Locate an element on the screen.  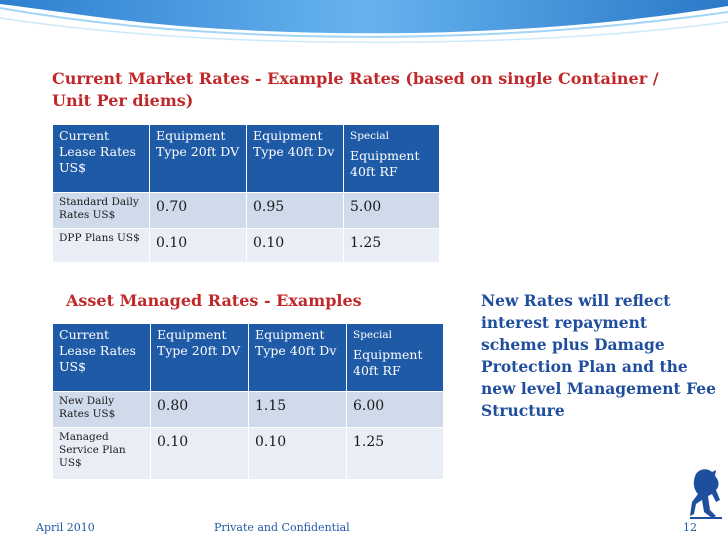
section-subtitle: Asset Managed Rates - Examples is located at coordinates (214, 300).